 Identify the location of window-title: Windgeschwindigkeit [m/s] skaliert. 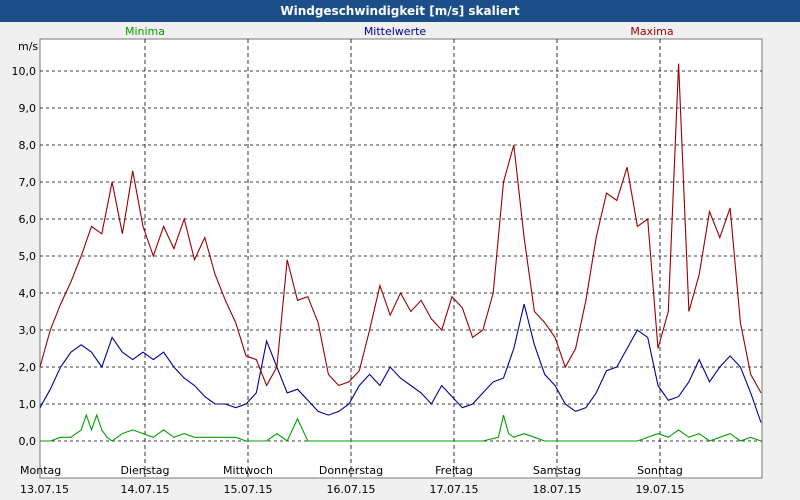
(400, 11).